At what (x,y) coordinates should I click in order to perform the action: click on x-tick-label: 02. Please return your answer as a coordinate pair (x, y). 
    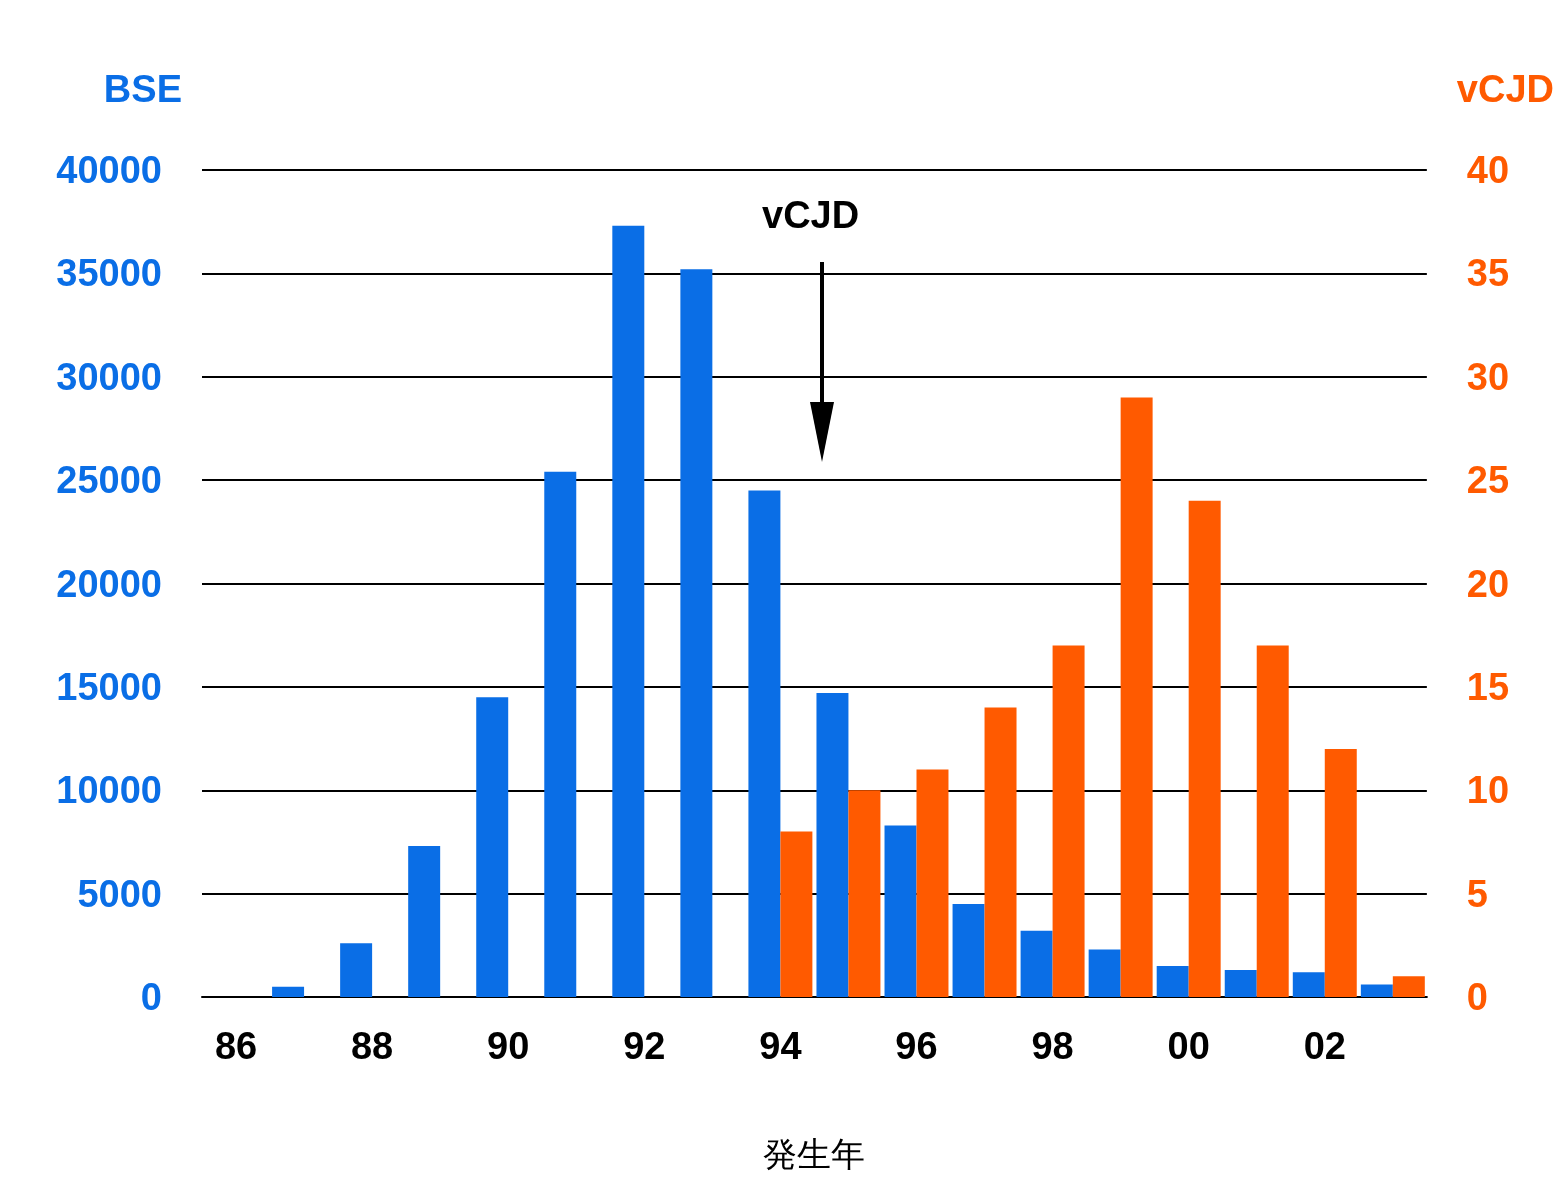
    Looking at the image, I should click on (1324, 1046).